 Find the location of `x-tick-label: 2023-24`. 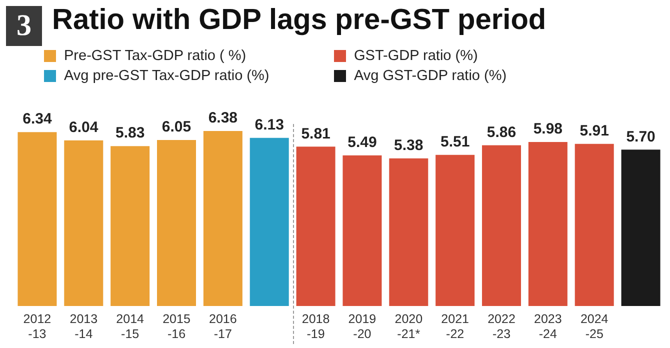

x-tick-label: 2023-24 is located at coordinates (548, 326).